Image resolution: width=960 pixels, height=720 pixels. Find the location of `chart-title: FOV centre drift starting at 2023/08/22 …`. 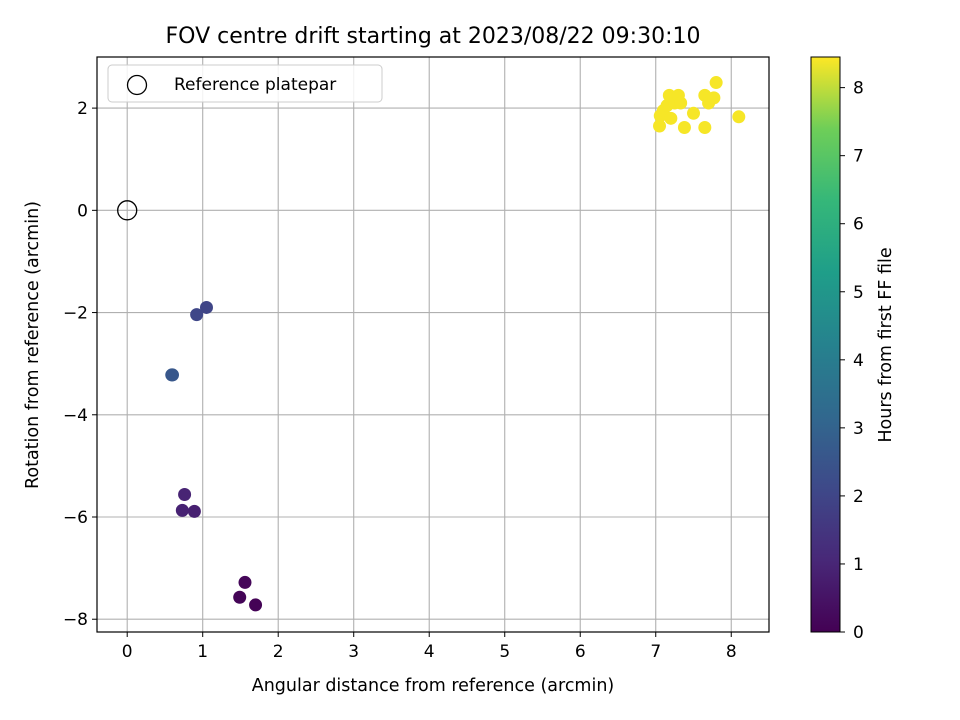

chart-title: FOV centre drift starting at 2023/08/22 … is located at coordinates (433, 36).